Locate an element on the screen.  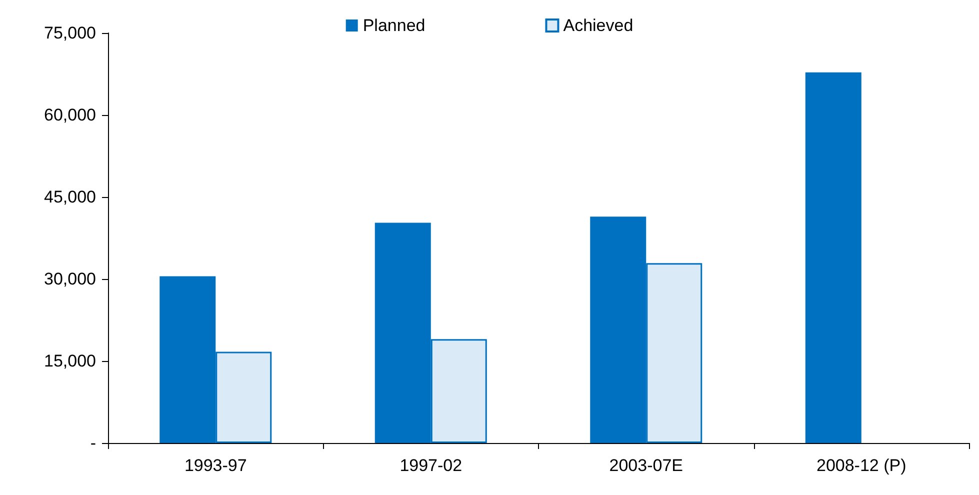
bar is located at coordinates (833, 257).